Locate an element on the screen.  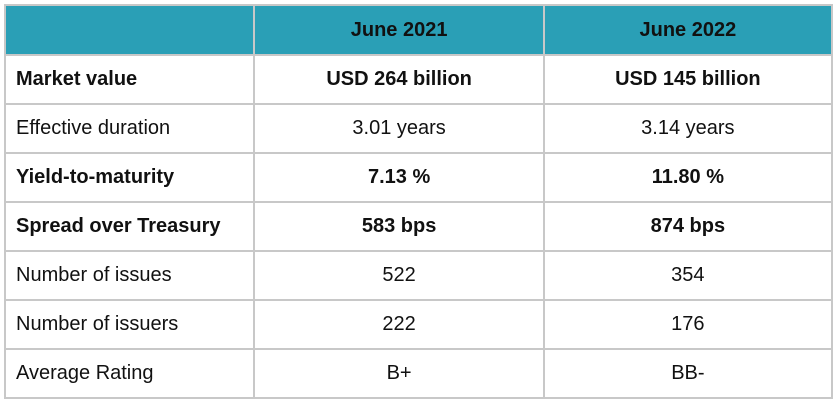
cell-value: 222 is located at coordinates (399, 324).